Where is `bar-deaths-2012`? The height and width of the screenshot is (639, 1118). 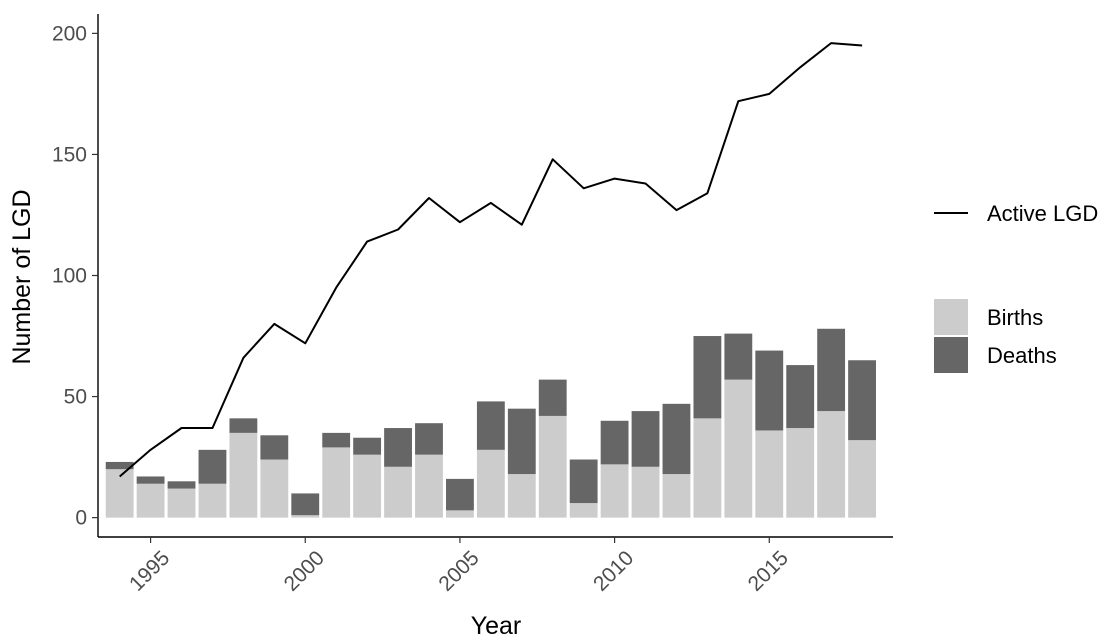
bar-deaths-2012 is located at coordinates (676, 439).